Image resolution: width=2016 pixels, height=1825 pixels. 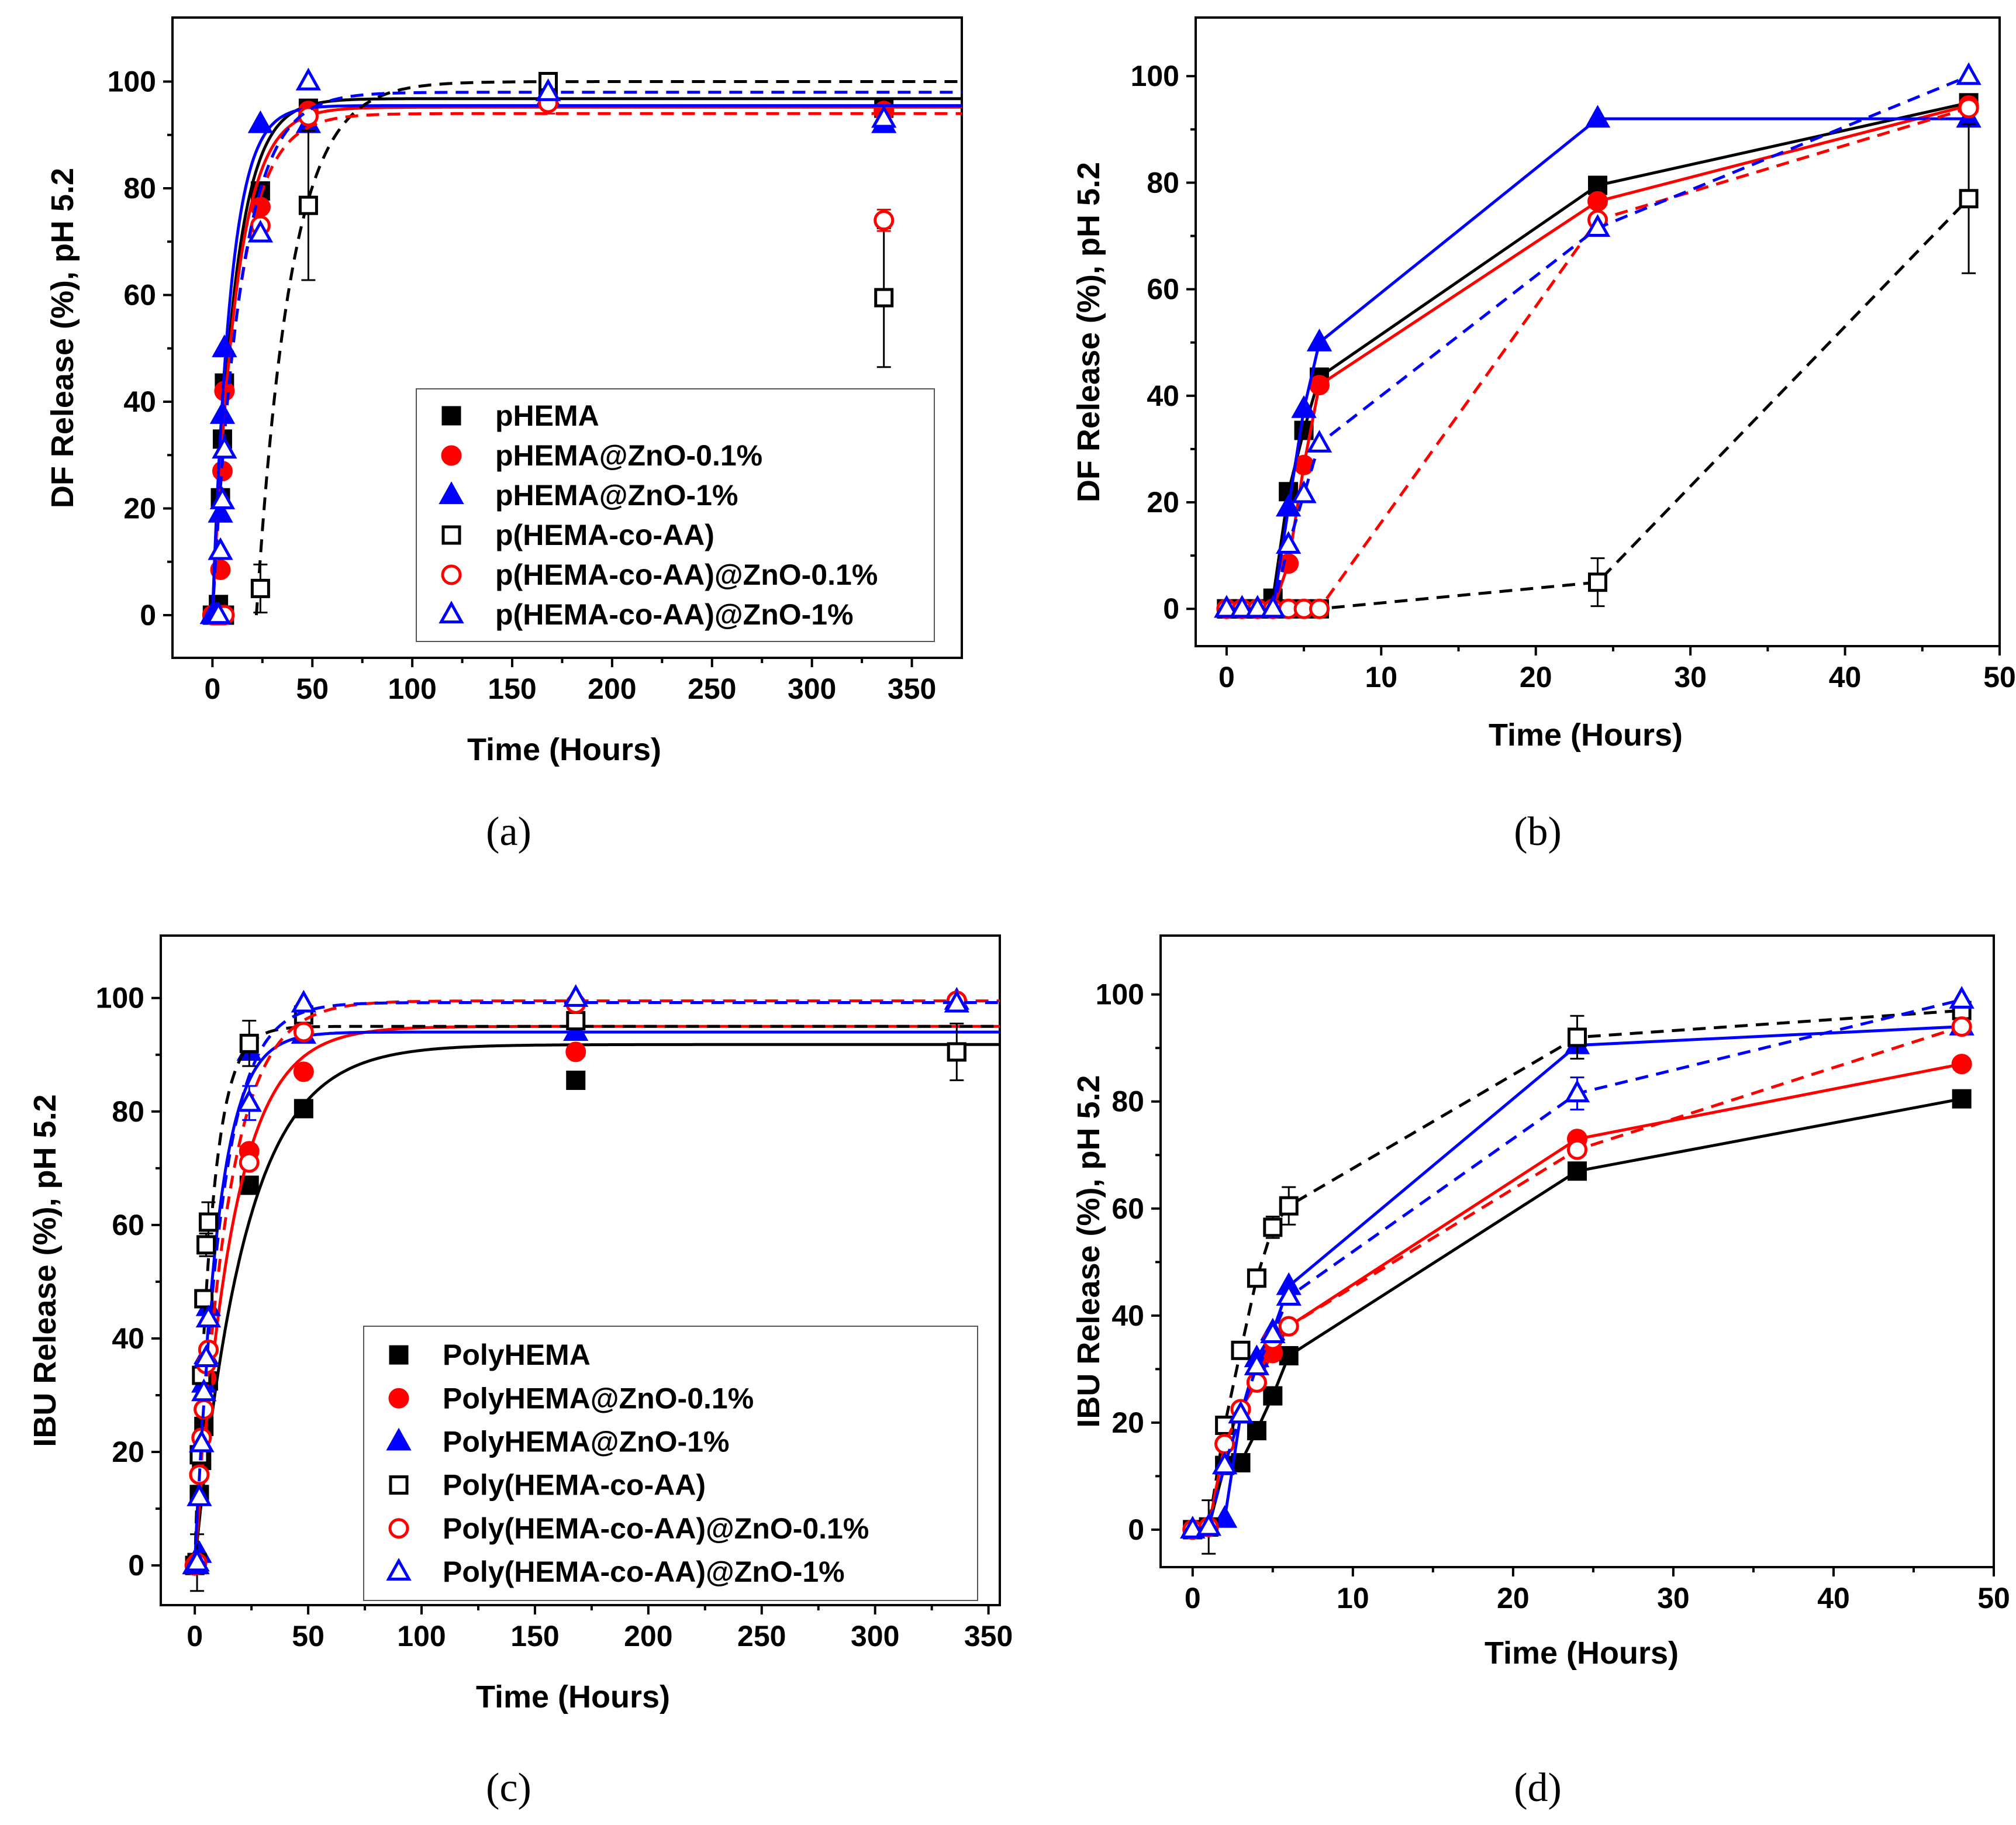 What do you see at coordinates (596, 1295) in the screenshot?
I see `fit-curve-poly-hema-co-aa` at bounding box center [596, 1295].